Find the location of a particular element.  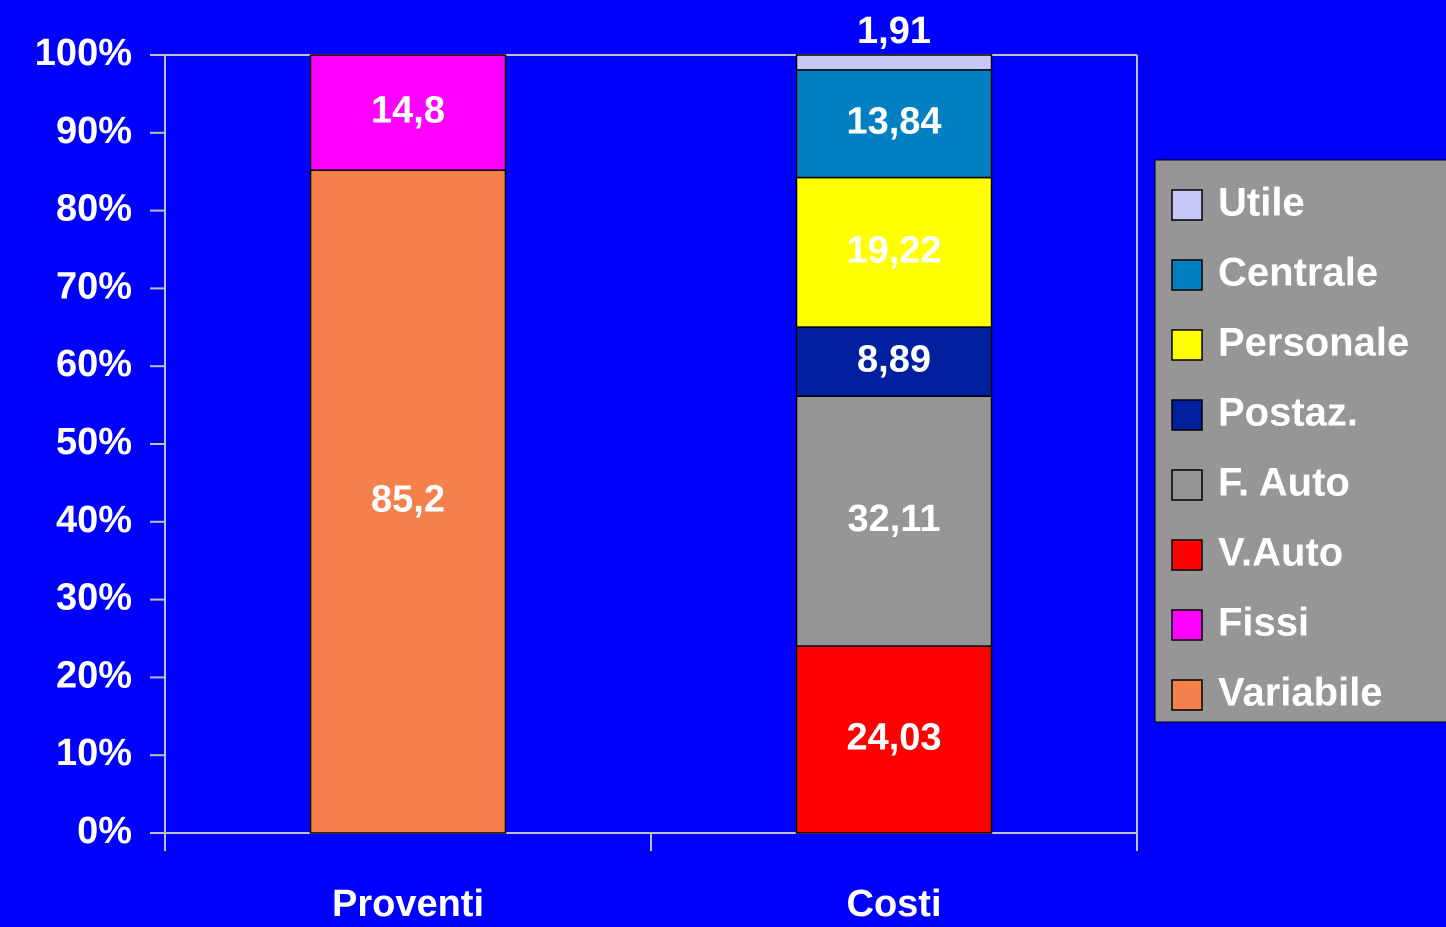

value-label: 1,91 is located at coordinates (894, 31).